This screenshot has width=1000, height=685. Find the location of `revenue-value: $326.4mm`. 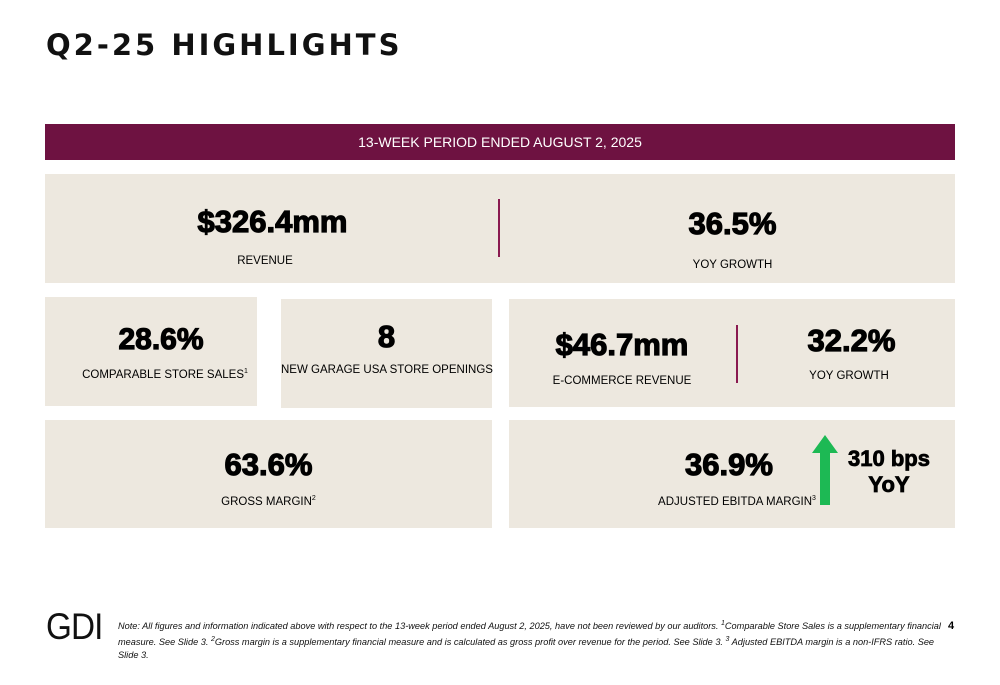

revenue-value: $326.4mm is located at coordinates (272, 221).